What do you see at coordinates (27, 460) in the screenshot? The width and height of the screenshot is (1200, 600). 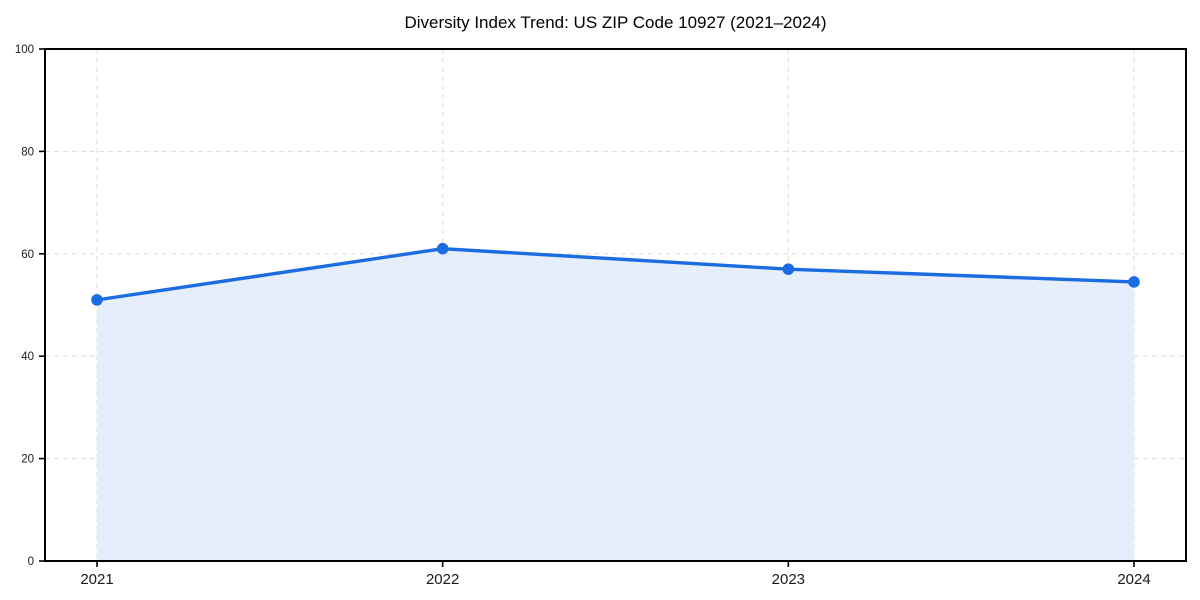 I see `y-tick-label: 20` at bounding box center [27, 460].